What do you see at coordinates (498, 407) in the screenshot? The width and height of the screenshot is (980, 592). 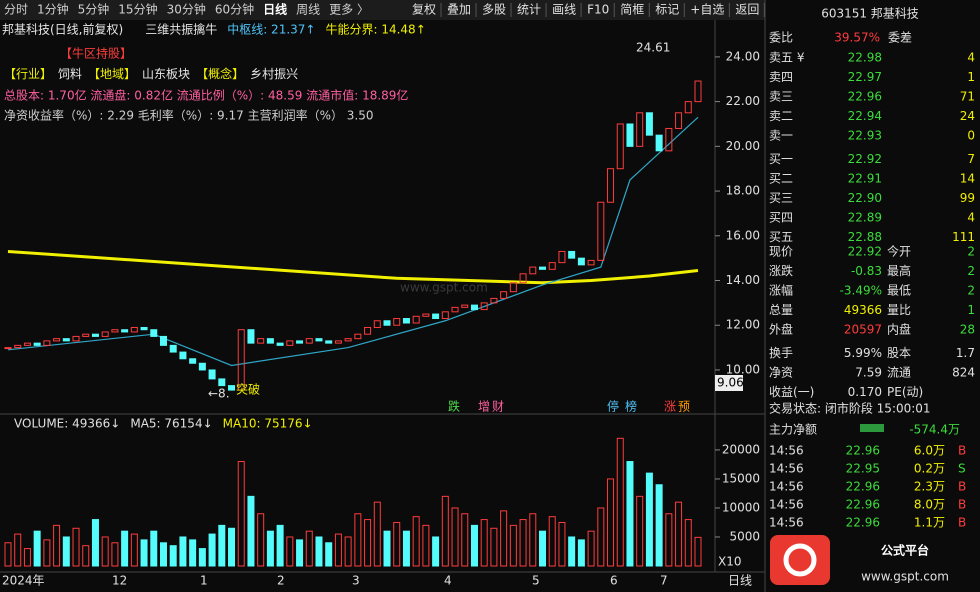 I see `event-marker: 财` at bounding box center [498, 407].